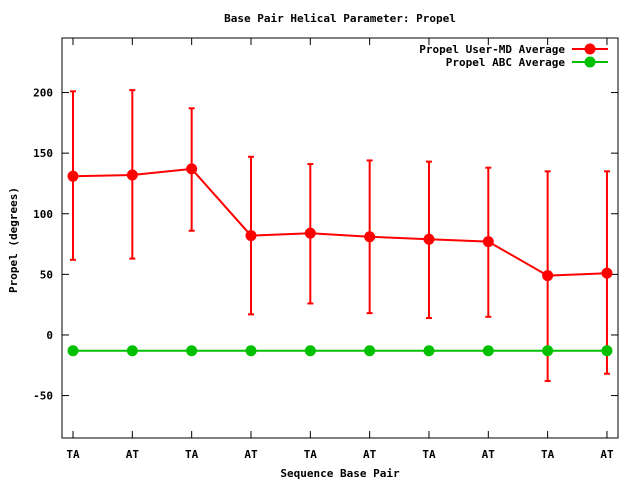 This screenshot has width=640, height=480. I want to click on y-axis-label: Propel (degrees), so click(13, 240).